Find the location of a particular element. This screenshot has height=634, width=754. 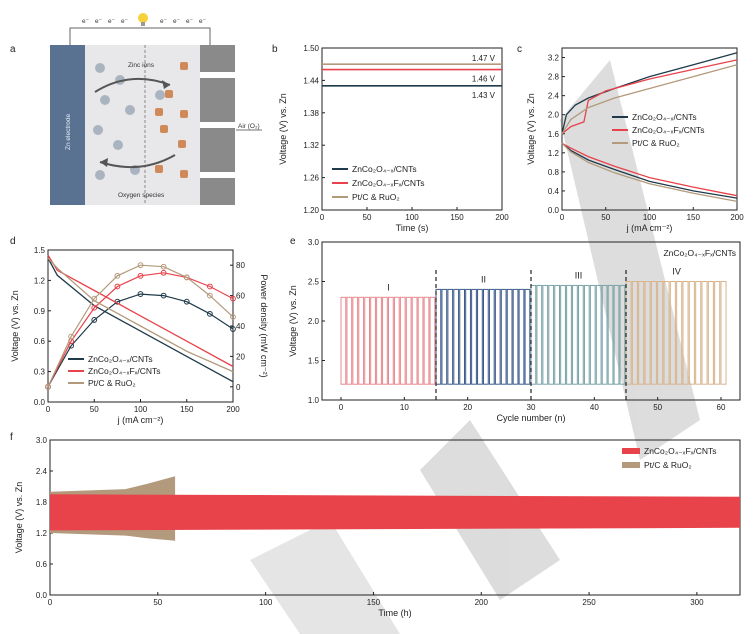

panel-label-b: b is located at coordinates (275, 49).